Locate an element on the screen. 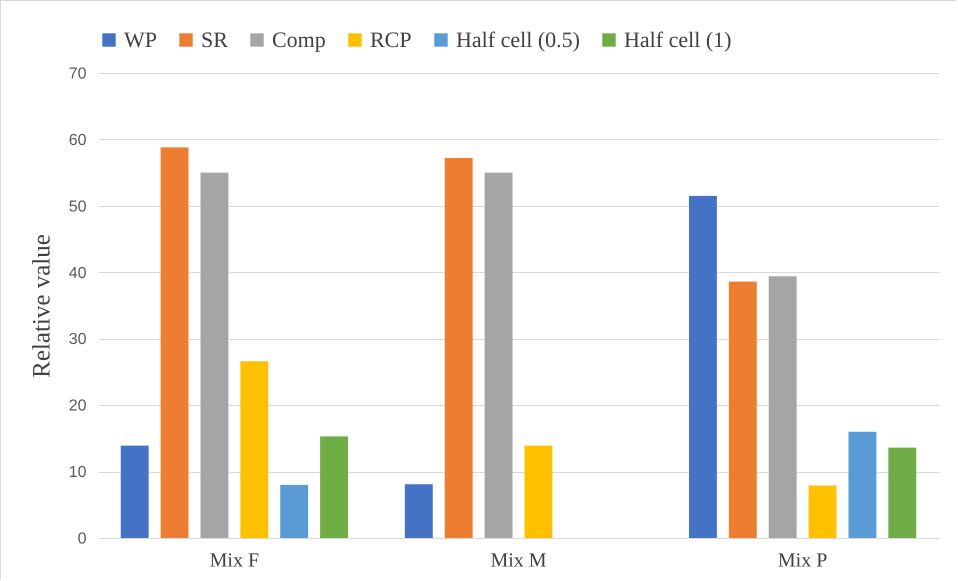 Image resolution: width=958 pixels, height=581 pixels. y-tick-label: 60 is located at coordinates (77, 140).